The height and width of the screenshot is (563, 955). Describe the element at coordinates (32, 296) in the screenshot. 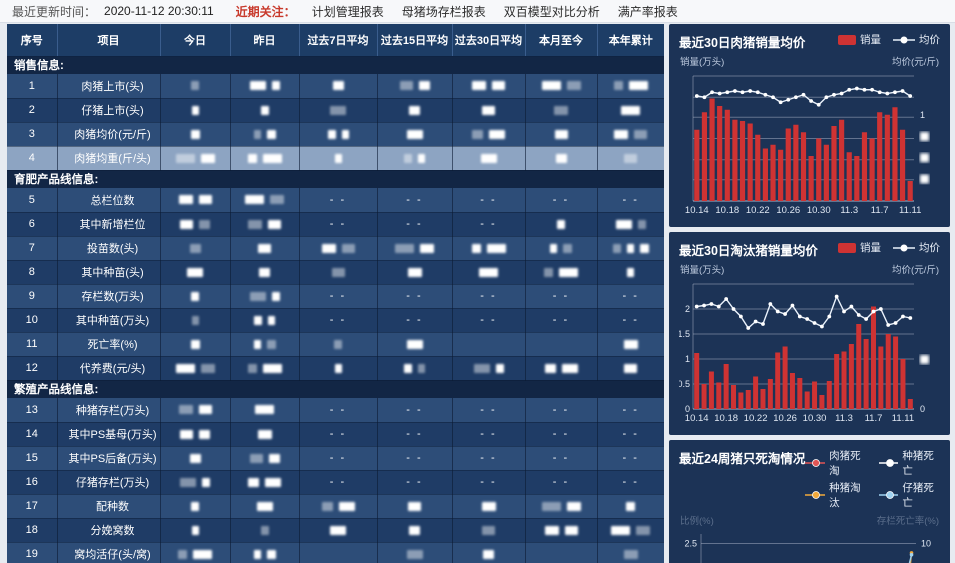

I see `row-number: 9` at that location.